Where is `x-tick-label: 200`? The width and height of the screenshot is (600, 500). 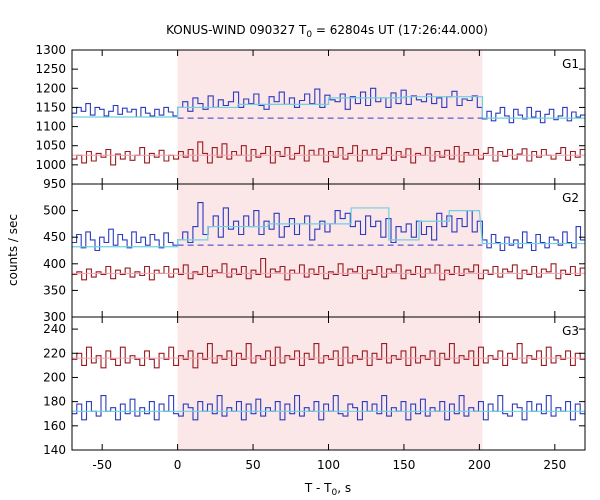 x-tick-label: 200 is located at coordinates (479, 465).